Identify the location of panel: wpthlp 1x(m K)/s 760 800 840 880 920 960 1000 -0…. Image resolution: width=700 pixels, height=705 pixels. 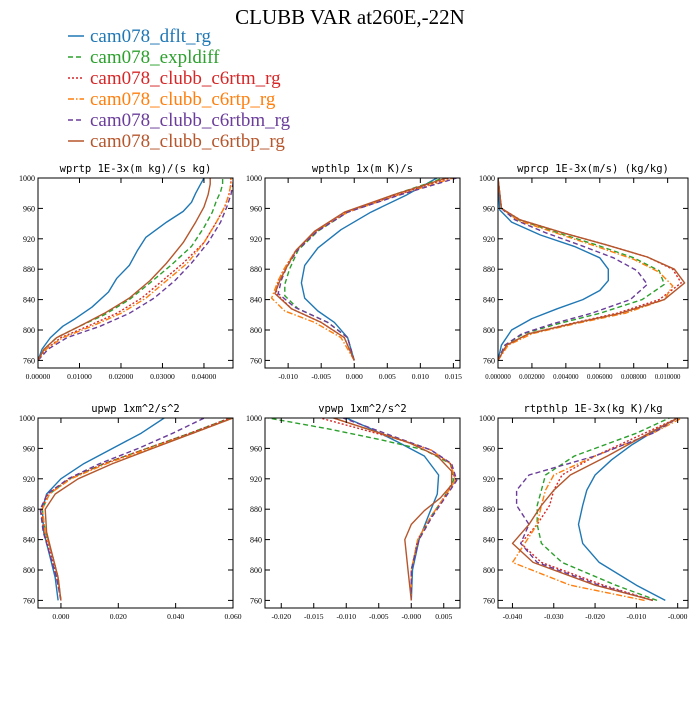
(354, 272).